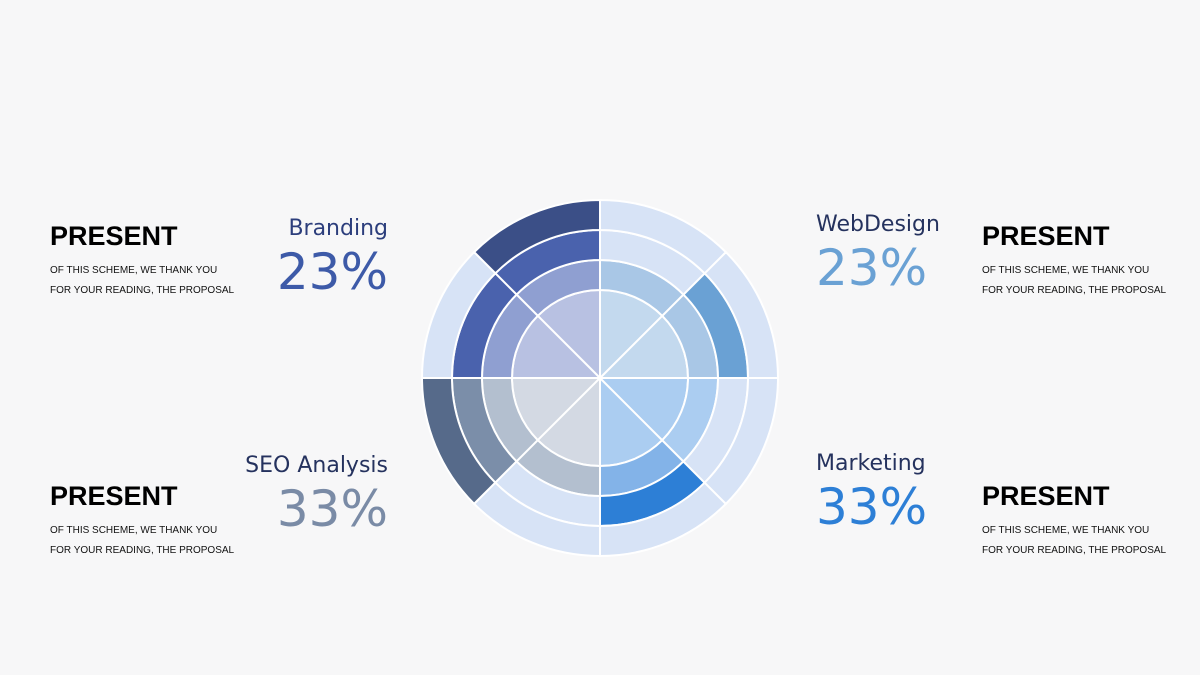 This screenshot has width=1200, height=675. Describe the element at coordinates (878, 224) in the screenshot. I see `label: WebDesign` at that location.